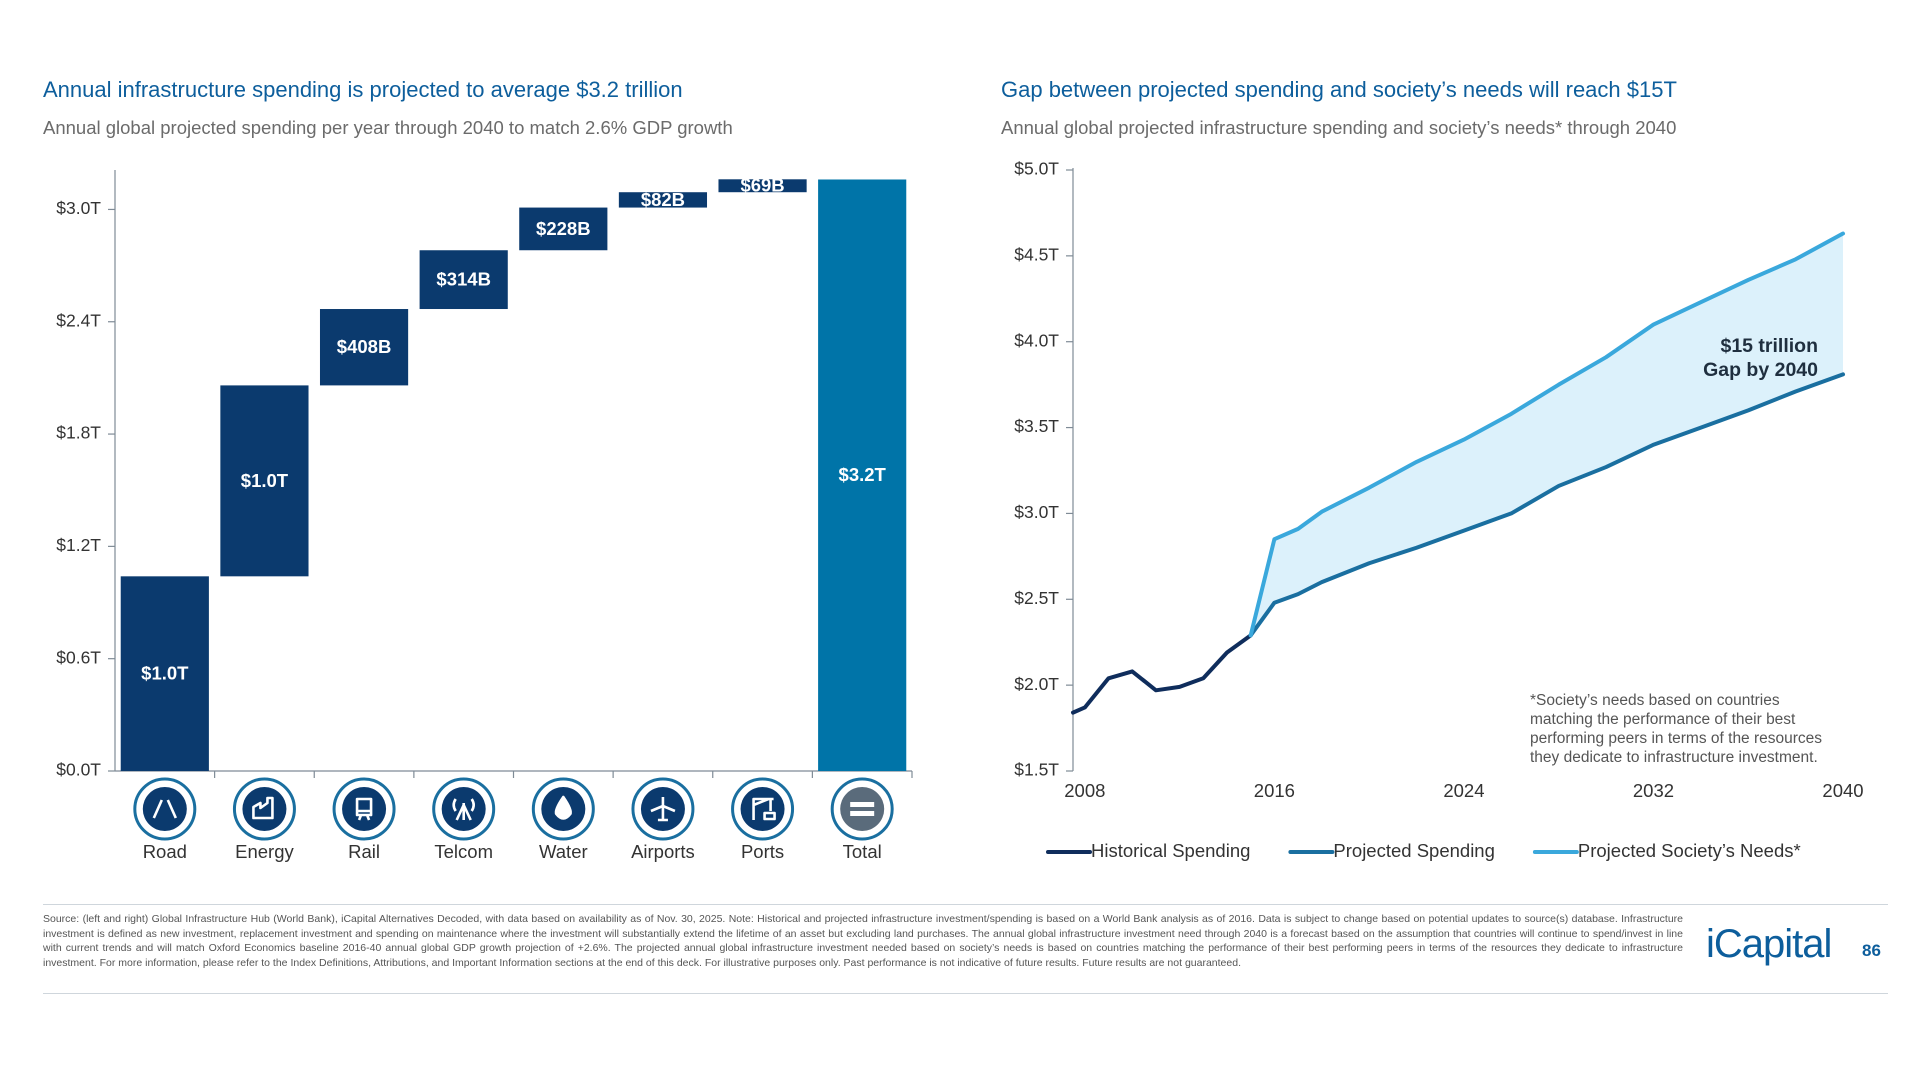  What do you see at coordinates (1036, 684) in the screenshot?
I see `y-tick-label: $2.0T` at bounding box center [1036, 684].